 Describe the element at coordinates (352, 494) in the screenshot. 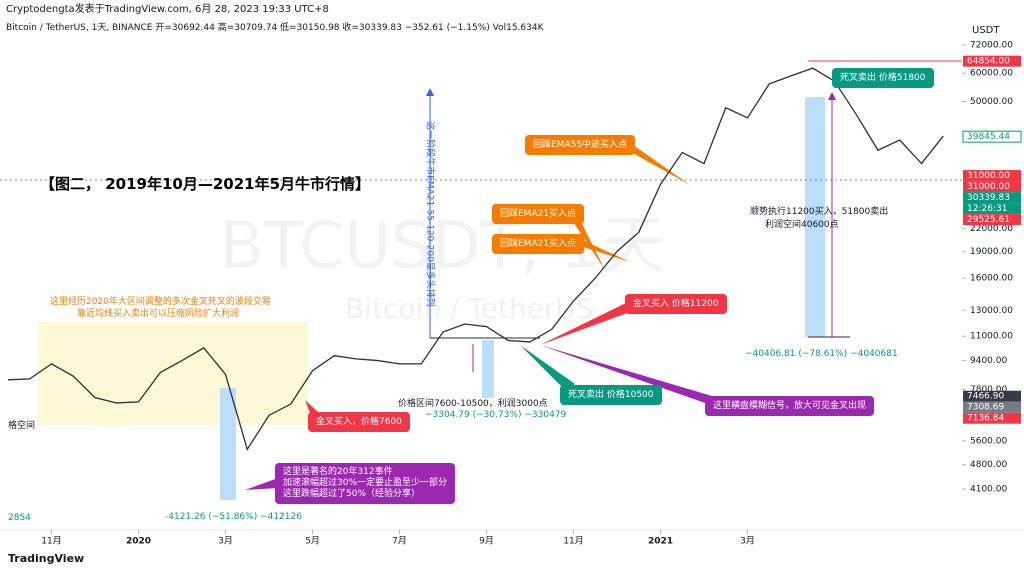

I see `callout-line: 这里跌幅超过了50%（经验分享）` at that location.